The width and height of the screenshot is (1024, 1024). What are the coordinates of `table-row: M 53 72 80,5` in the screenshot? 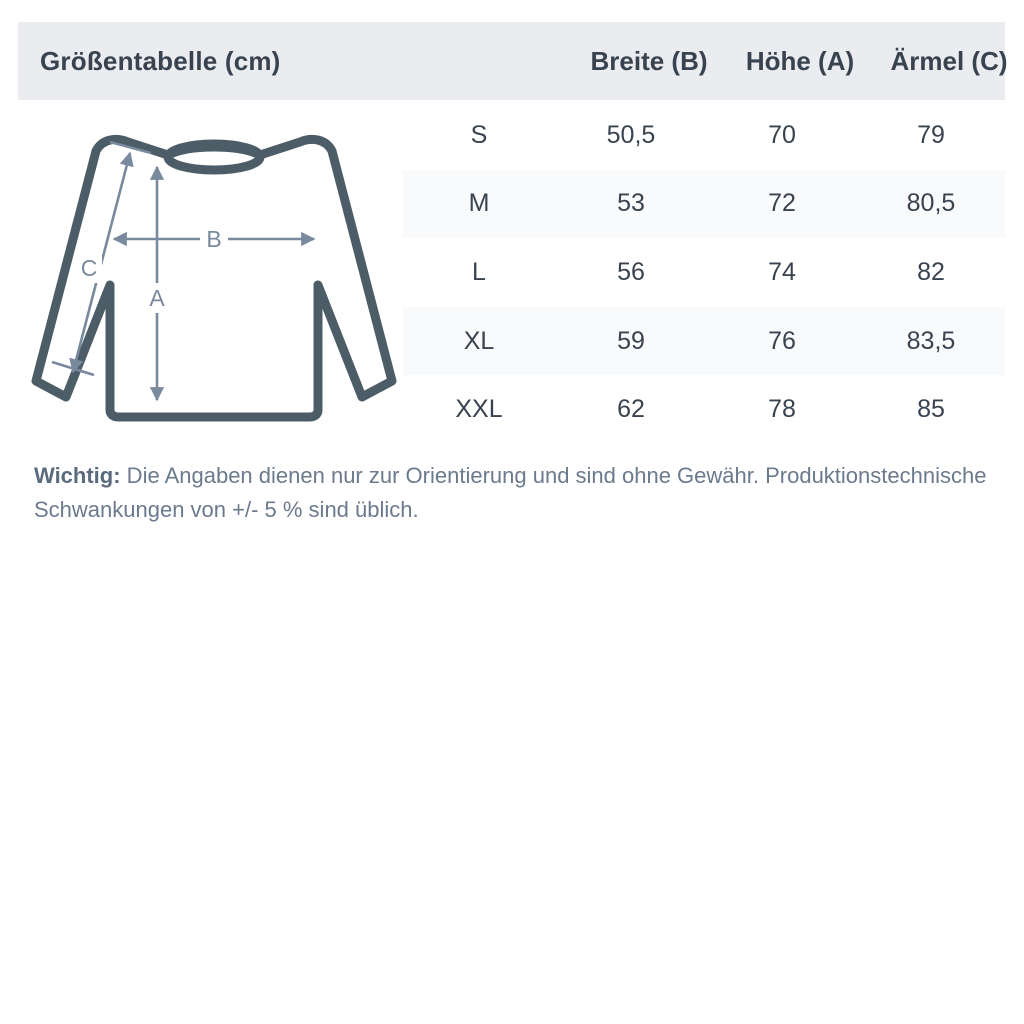 It's located at (704, 204).